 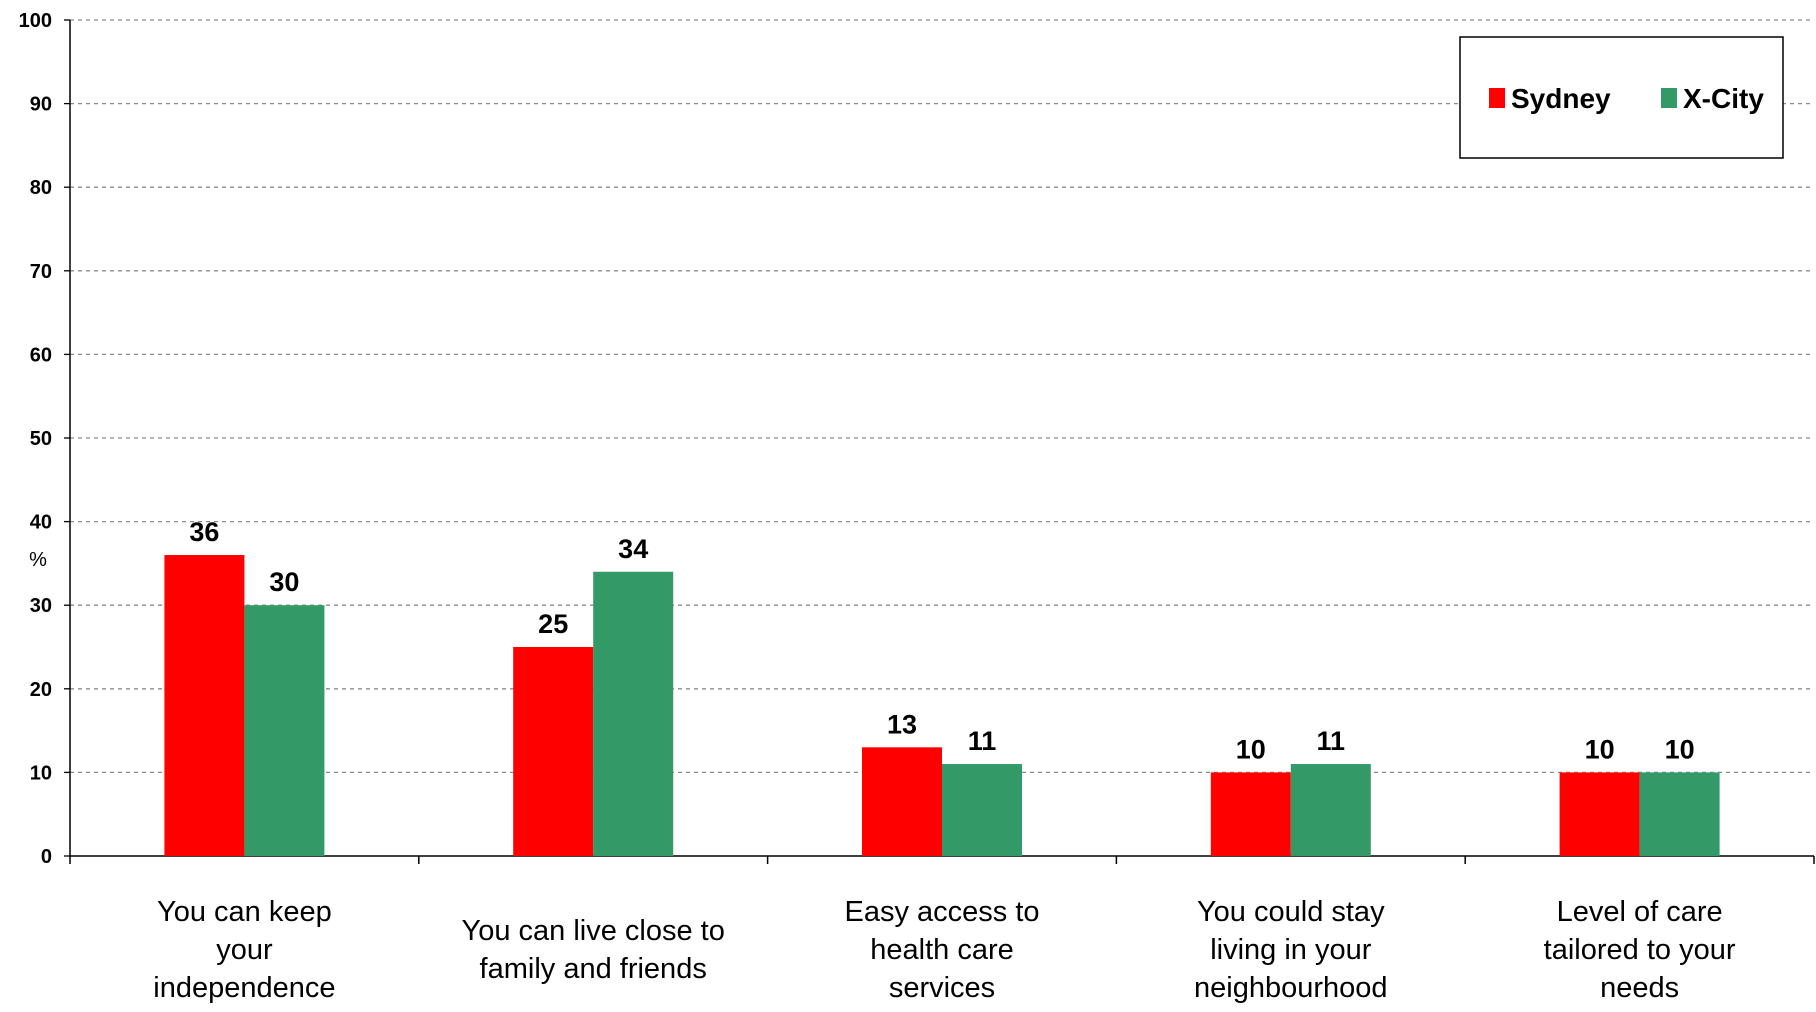 I want to click on data-label: 25, so click(x=553, y=624).